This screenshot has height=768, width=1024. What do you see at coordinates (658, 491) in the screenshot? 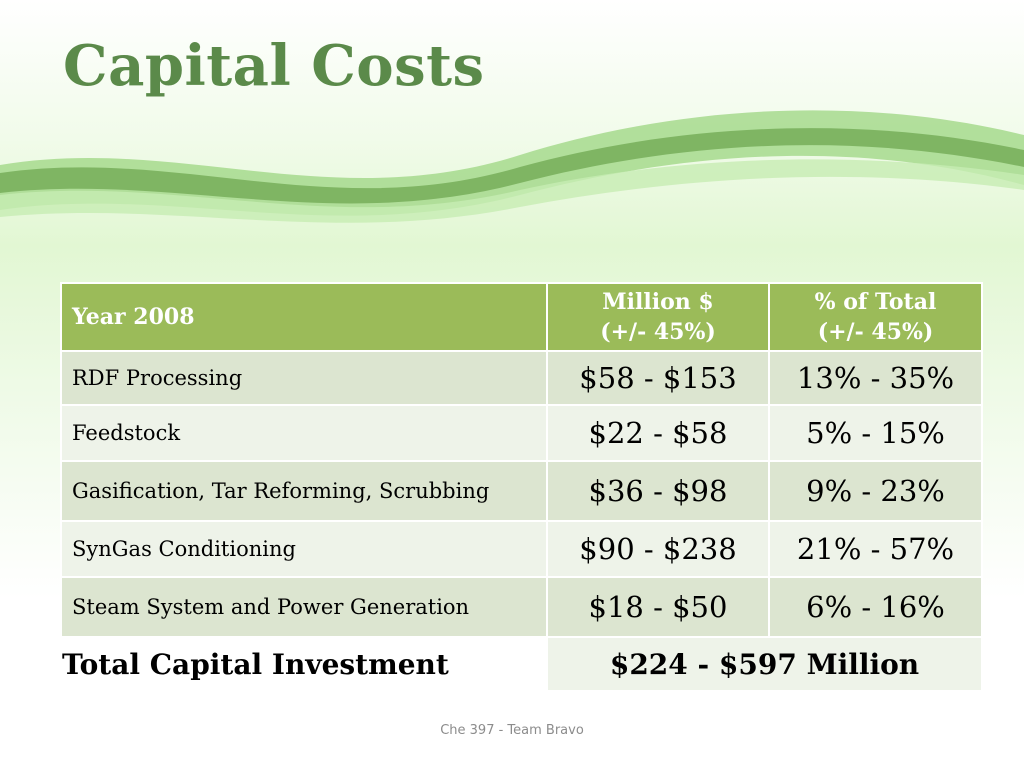
I see `row-million: $36 - $98` at bounding box center [658, 491].